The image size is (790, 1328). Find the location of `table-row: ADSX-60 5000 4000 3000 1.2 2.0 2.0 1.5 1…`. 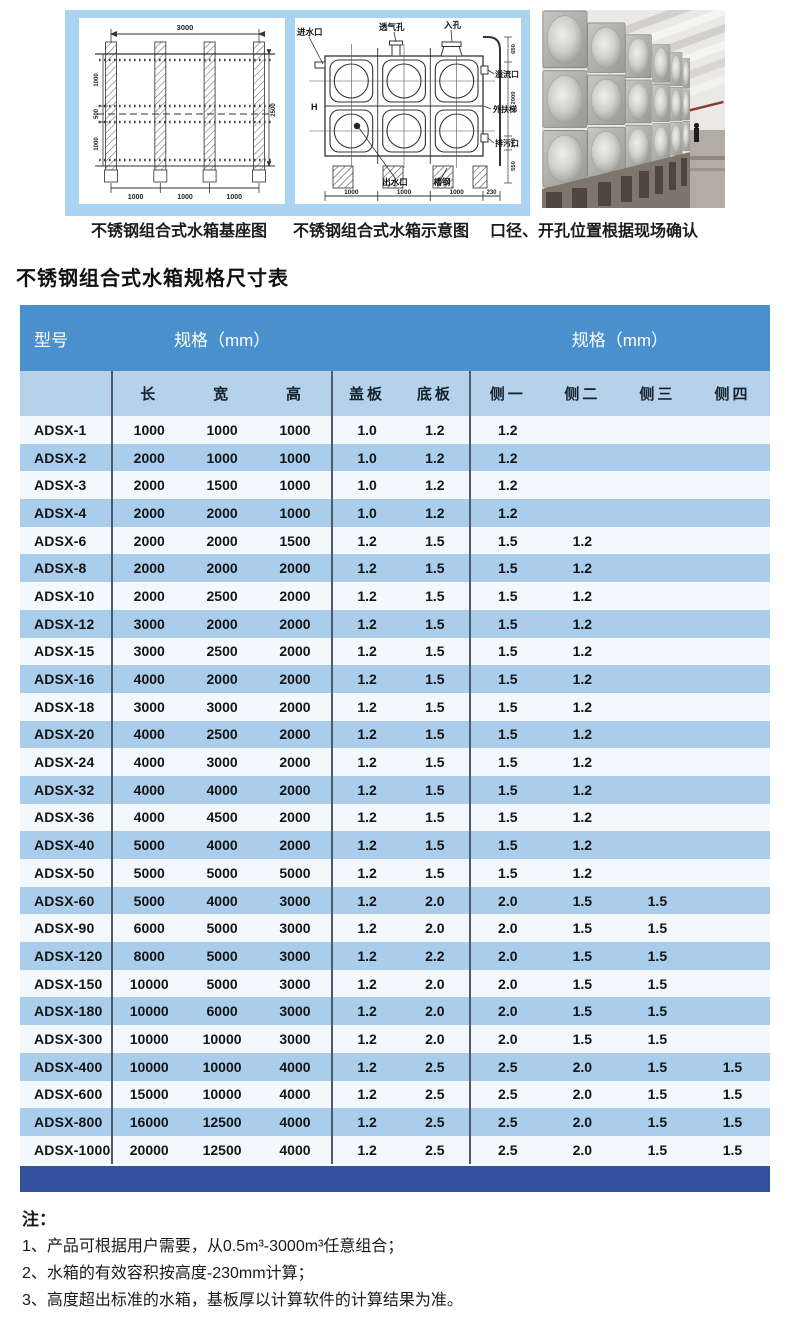

table-row: ADSX-60 5000 4000 3000 1.2 2.0 2.0 1.5 1… is located at coordinates (395, 900).